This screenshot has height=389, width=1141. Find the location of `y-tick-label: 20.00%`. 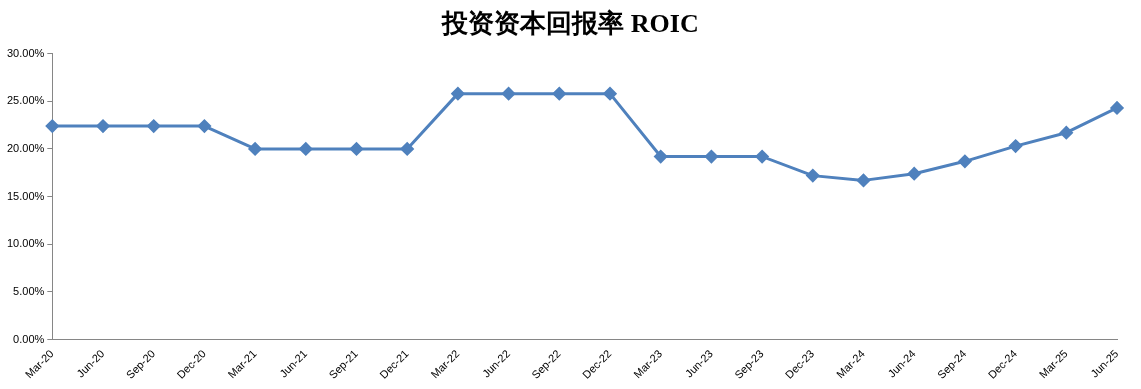

y-tick-label: 20.00% is located at coordinates (26, 147).